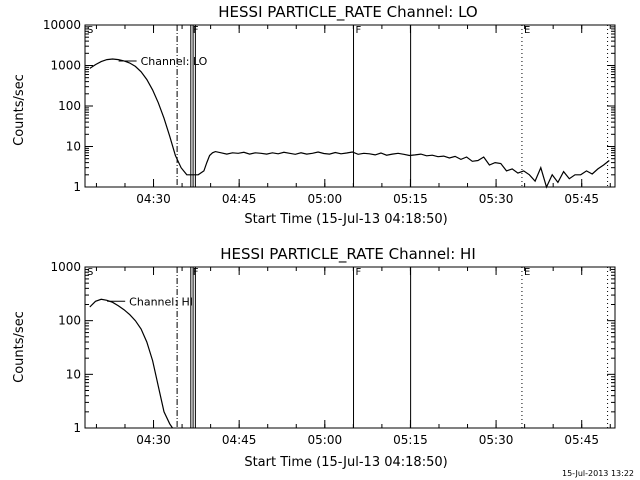 Image resolution: width=640 pixels, height=480 pixels. Describe the element at coordinates (527, 30) in the screenshot. I see `event-marker-label-lo-7: E` at that location.